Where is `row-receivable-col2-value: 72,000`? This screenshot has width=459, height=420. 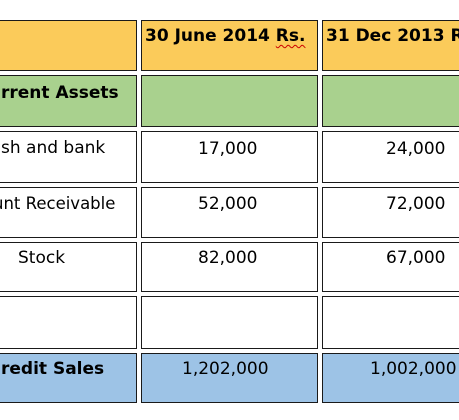 row-receivable-col2-value: 72,000 is located at coordinates (416, 204).